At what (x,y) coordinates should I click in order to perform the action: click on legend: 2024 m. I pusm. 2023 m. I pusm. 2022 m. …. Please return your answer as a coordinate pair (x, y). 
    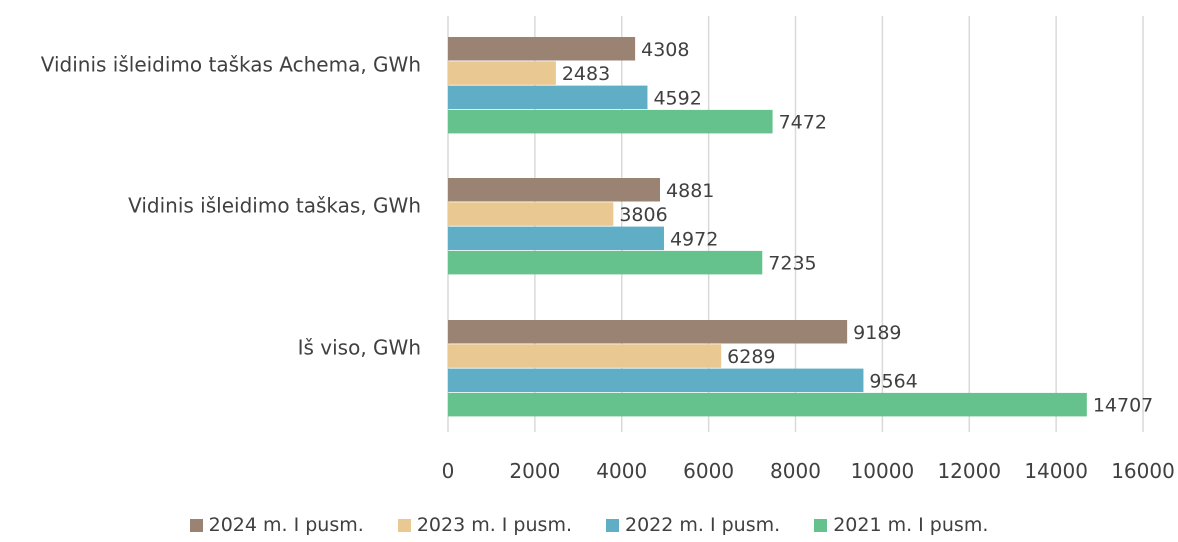
    Looking at the image, I should click on (589, 525).